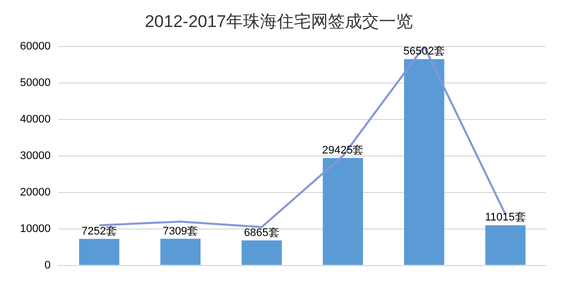  What do you see at coordinates (180, 231) in the screenshot?
I see `data-label: 7309套` at bounding box center [180, 231].